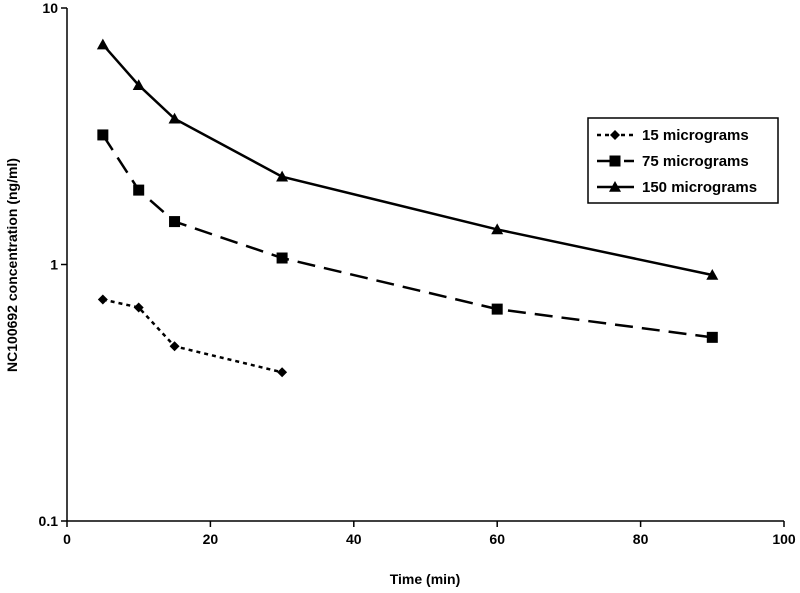  I want to click on x-tick-label: 0, so click(67, 539).